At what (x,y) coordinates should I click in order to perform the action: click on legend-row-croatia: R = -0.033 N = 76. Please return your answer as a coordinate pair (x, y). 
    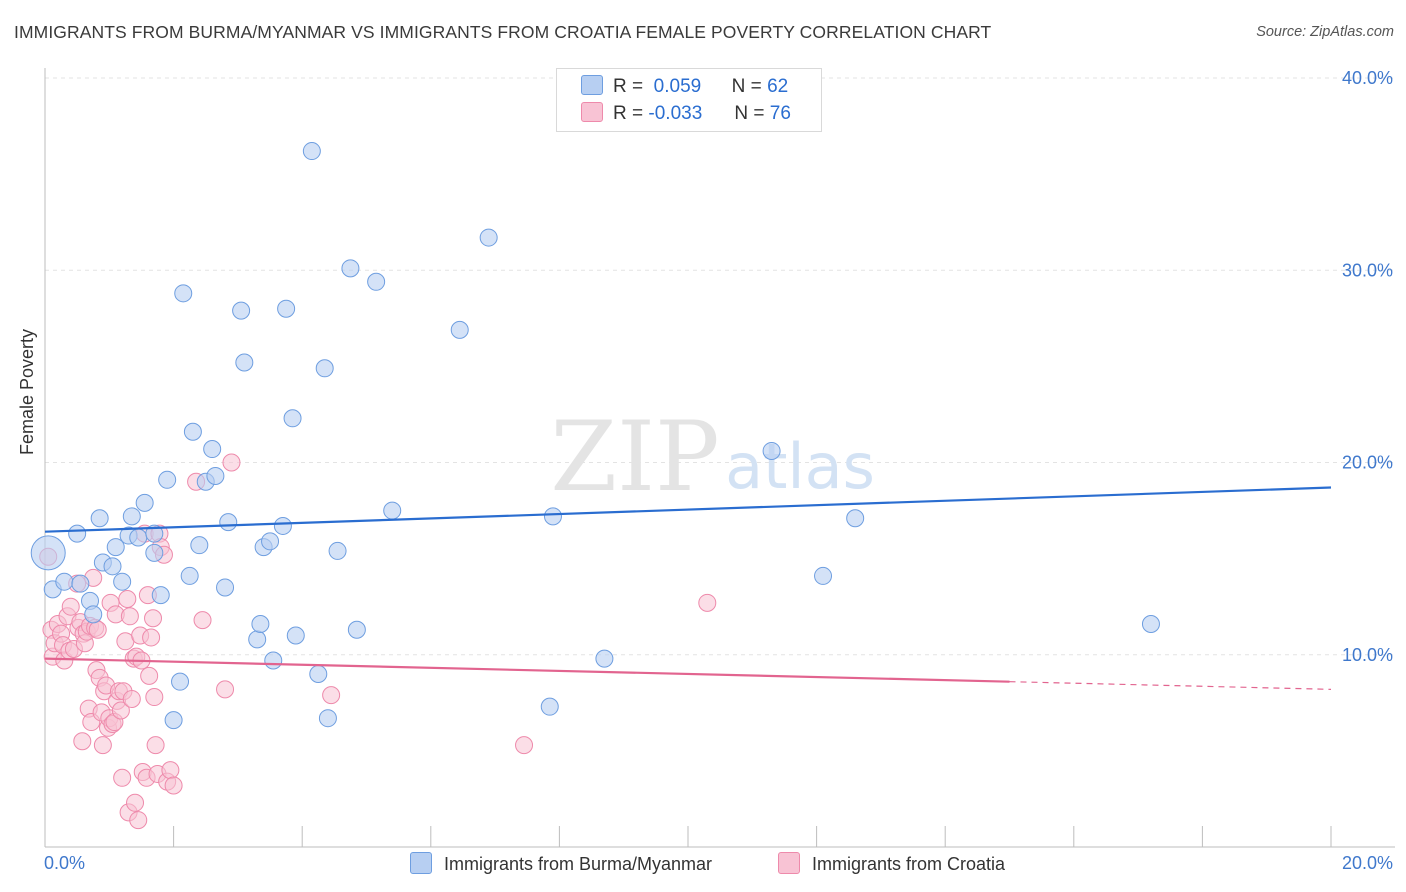
    Looking at the image, I should click on (686, 114).